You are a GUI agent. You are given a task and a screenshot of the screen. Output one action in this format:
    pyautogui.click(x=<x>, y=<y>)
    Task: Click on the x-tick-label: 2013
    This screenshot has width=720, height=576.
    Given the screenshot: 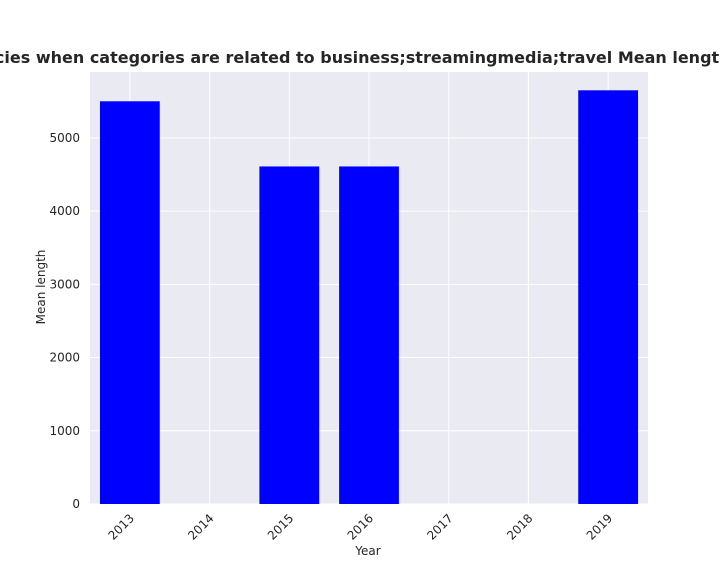 What is the action you would take?
    pyautogui.click(x=120, y=526)
    